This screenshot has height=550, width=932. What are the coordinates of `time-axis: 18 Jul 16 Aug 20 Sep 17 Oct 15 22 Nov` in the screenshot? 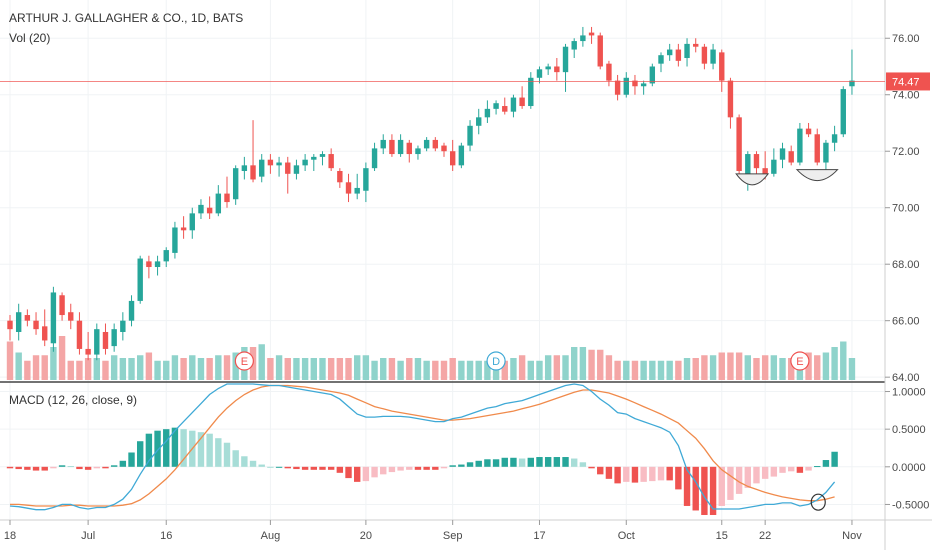 It's located at (433, 531).